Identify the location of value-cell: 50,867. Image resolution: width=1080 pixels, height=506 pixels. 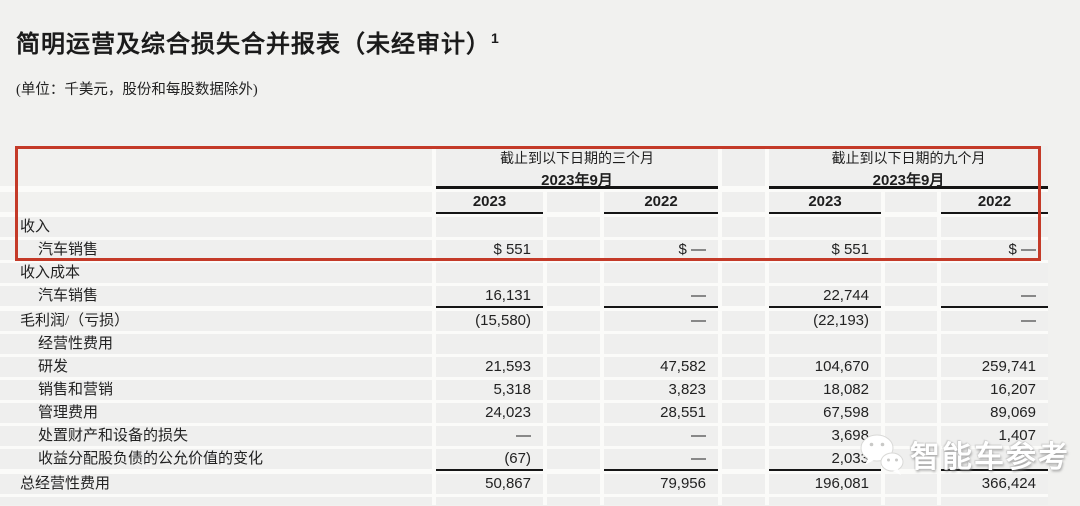
(489, 484).